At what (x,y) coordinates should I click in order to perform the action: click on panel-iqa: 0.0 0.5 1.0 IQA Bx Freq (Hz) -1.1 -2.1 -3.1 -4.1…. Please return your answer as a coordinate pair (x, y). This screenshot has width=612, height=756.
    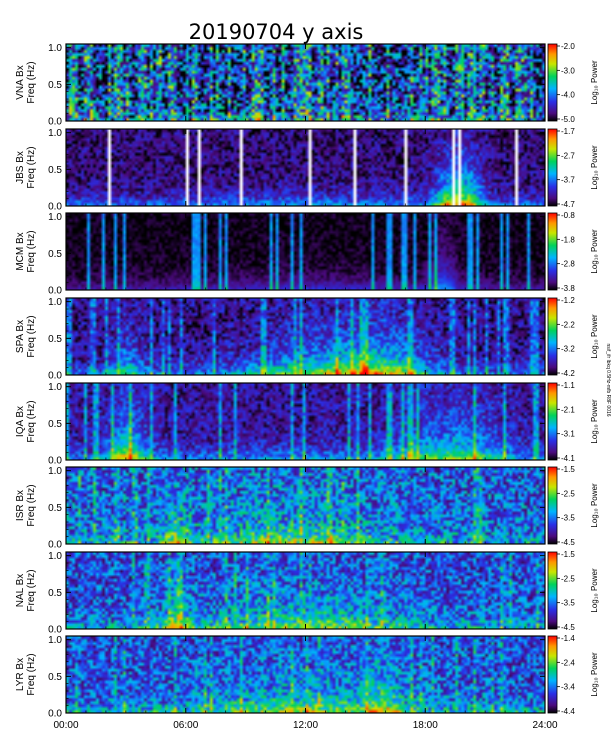
    Looking at the image, I should click on (307, 424).